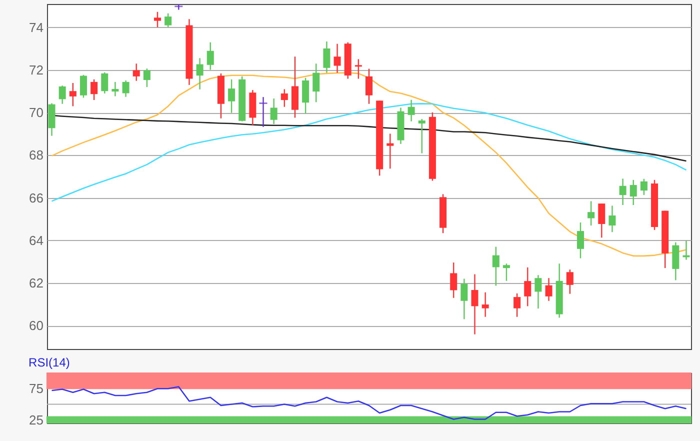 The image size is (700, 441). I want to click on y-tick-label: 75, so click(36, 388).